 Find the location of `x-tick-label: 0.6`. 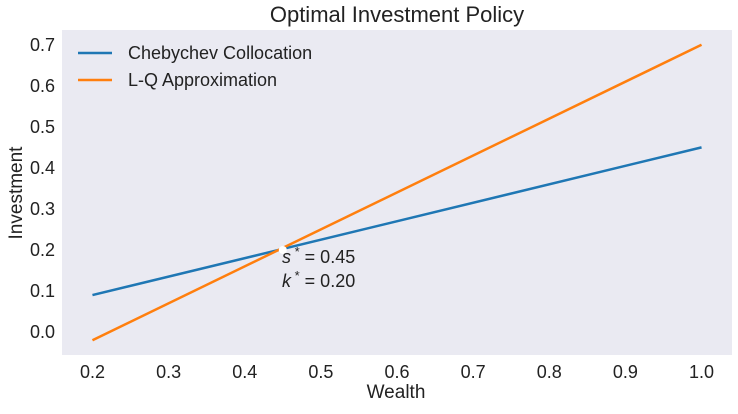

x-tick-label: 0.6 is located at coordinates (396, 372).